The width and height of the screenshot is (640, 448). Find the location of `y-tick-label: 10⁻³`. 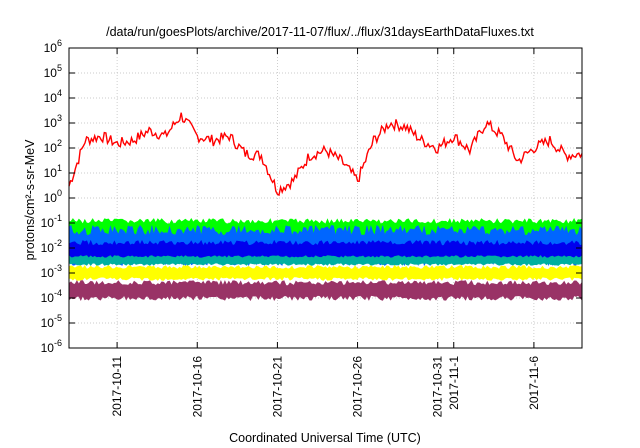

y-tick-label: 10⁻³ is located at coordinates (51, 271).